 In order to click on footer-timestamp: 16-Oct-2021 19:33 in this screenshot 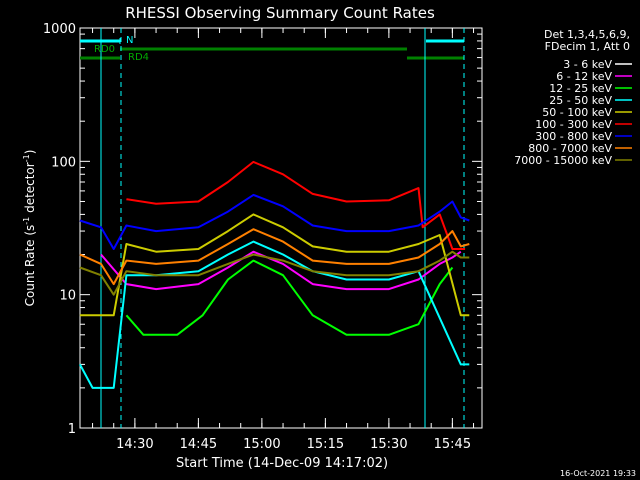, I will do `click(598, 473)`.